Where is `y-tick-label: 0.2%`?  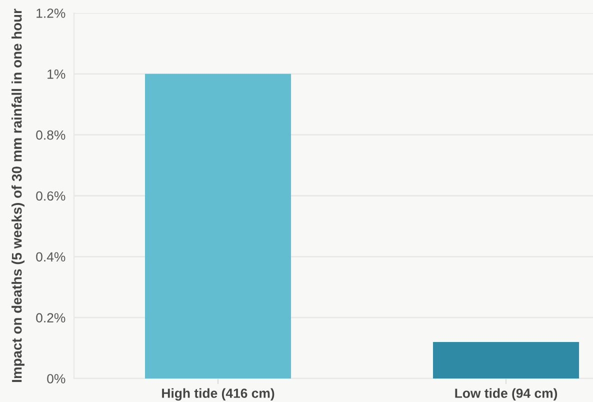
y-tick-label: 0.2% is located at coordinates (51, 317).